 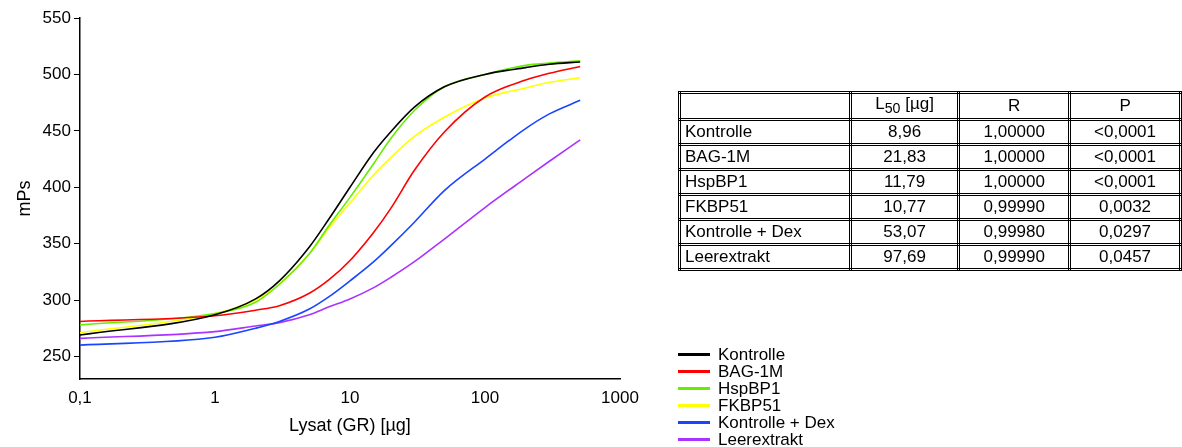 What do you see at coordinates (743, 232) in the screenshot?
I see `category-label: Kontrolle + Dex` at bounding box center [743, 232].